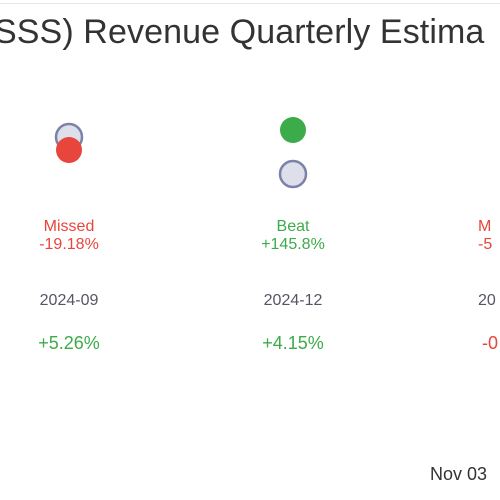 The width and height of the screenshot is (500, 500). Describe the element at coordinates (69, 300) in the screenshot. I see `quarter-1-date: 2024-09` at that location.